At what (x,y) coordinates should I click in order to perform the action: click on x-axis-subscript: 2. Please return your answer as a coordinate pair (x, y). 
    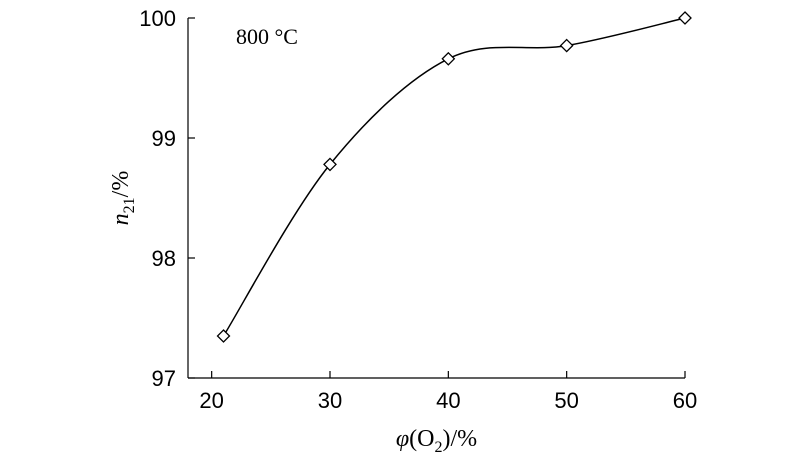
    Looking at the image, I should click on (438, 447).